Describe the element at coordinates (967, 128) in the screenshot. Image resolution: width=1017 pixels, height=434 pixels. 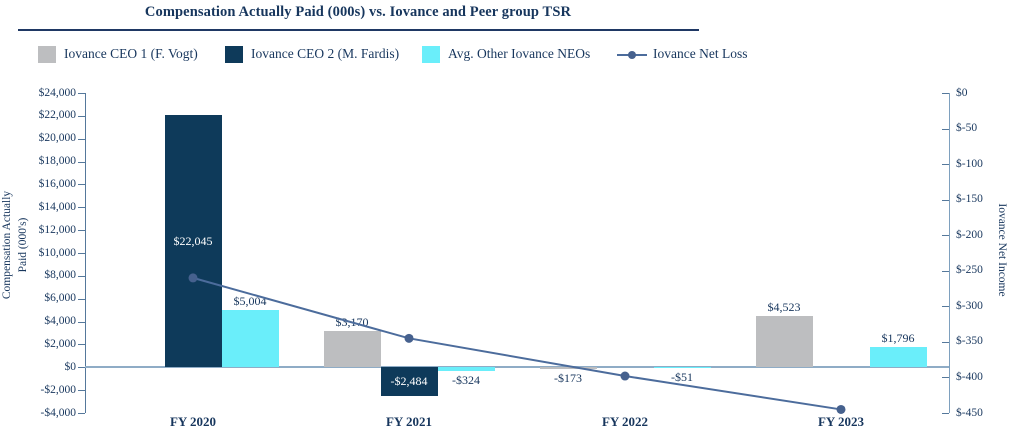
I see `right-axis-tick-label: $-50` at that location.